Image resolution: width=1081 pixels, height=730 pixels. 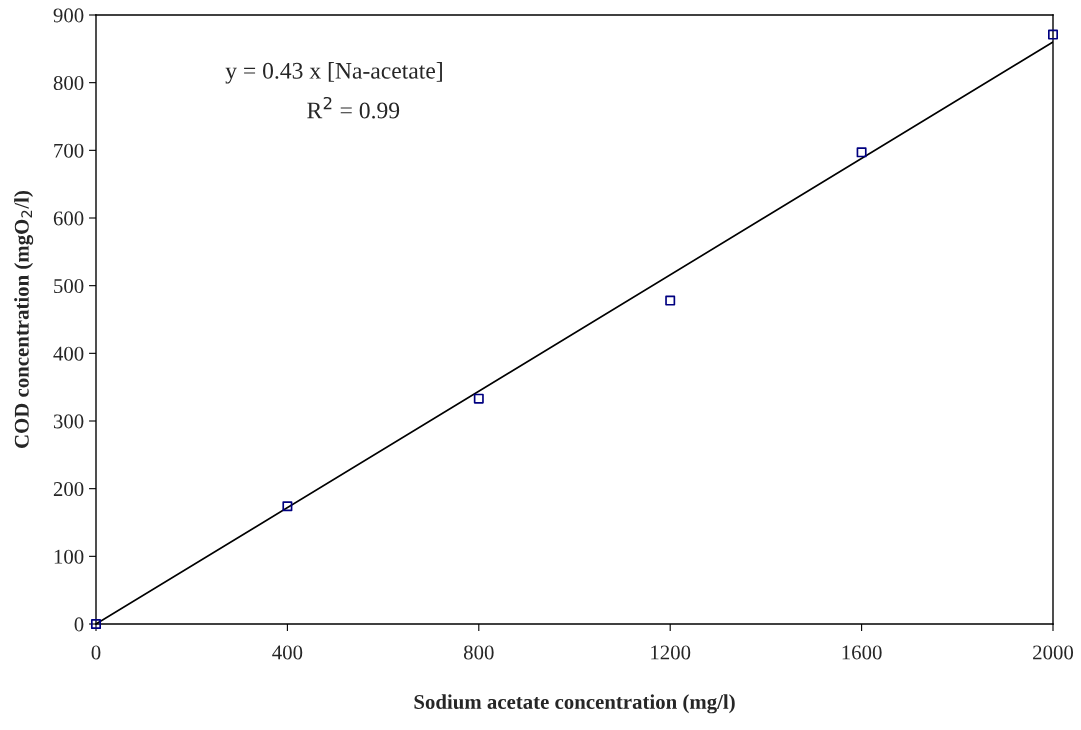 What do you see at coordinates (574, 704) in the screenshot?
I see `x-axis-title: Sodium acetate concentration (mg/l)` at bounding box center [574, 704].